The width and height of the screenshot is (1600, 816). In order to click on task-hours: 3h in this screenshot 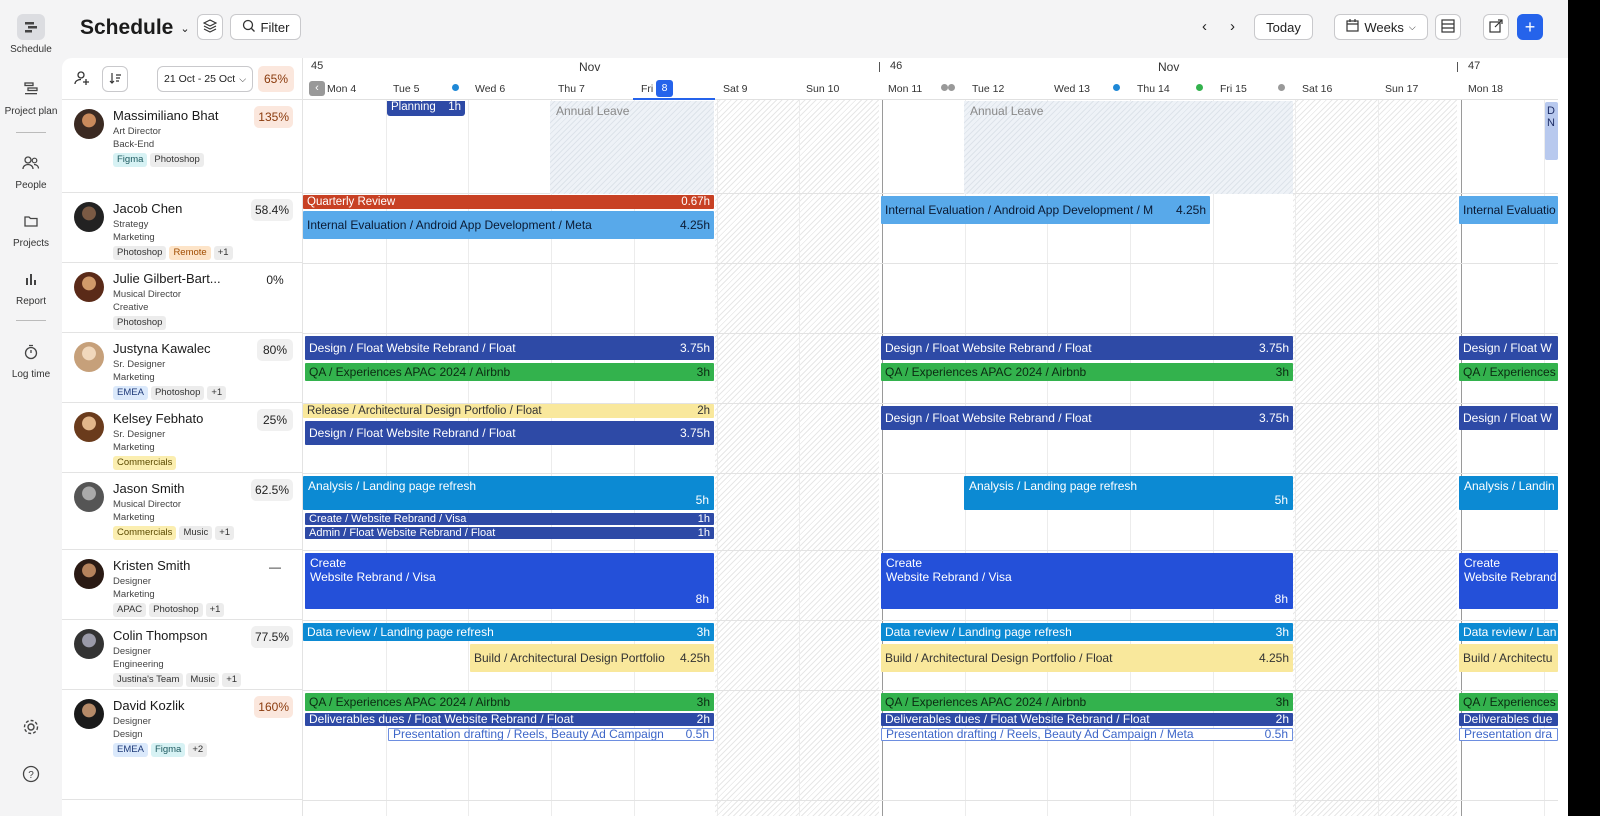, I will do `click(1282, 372)`.